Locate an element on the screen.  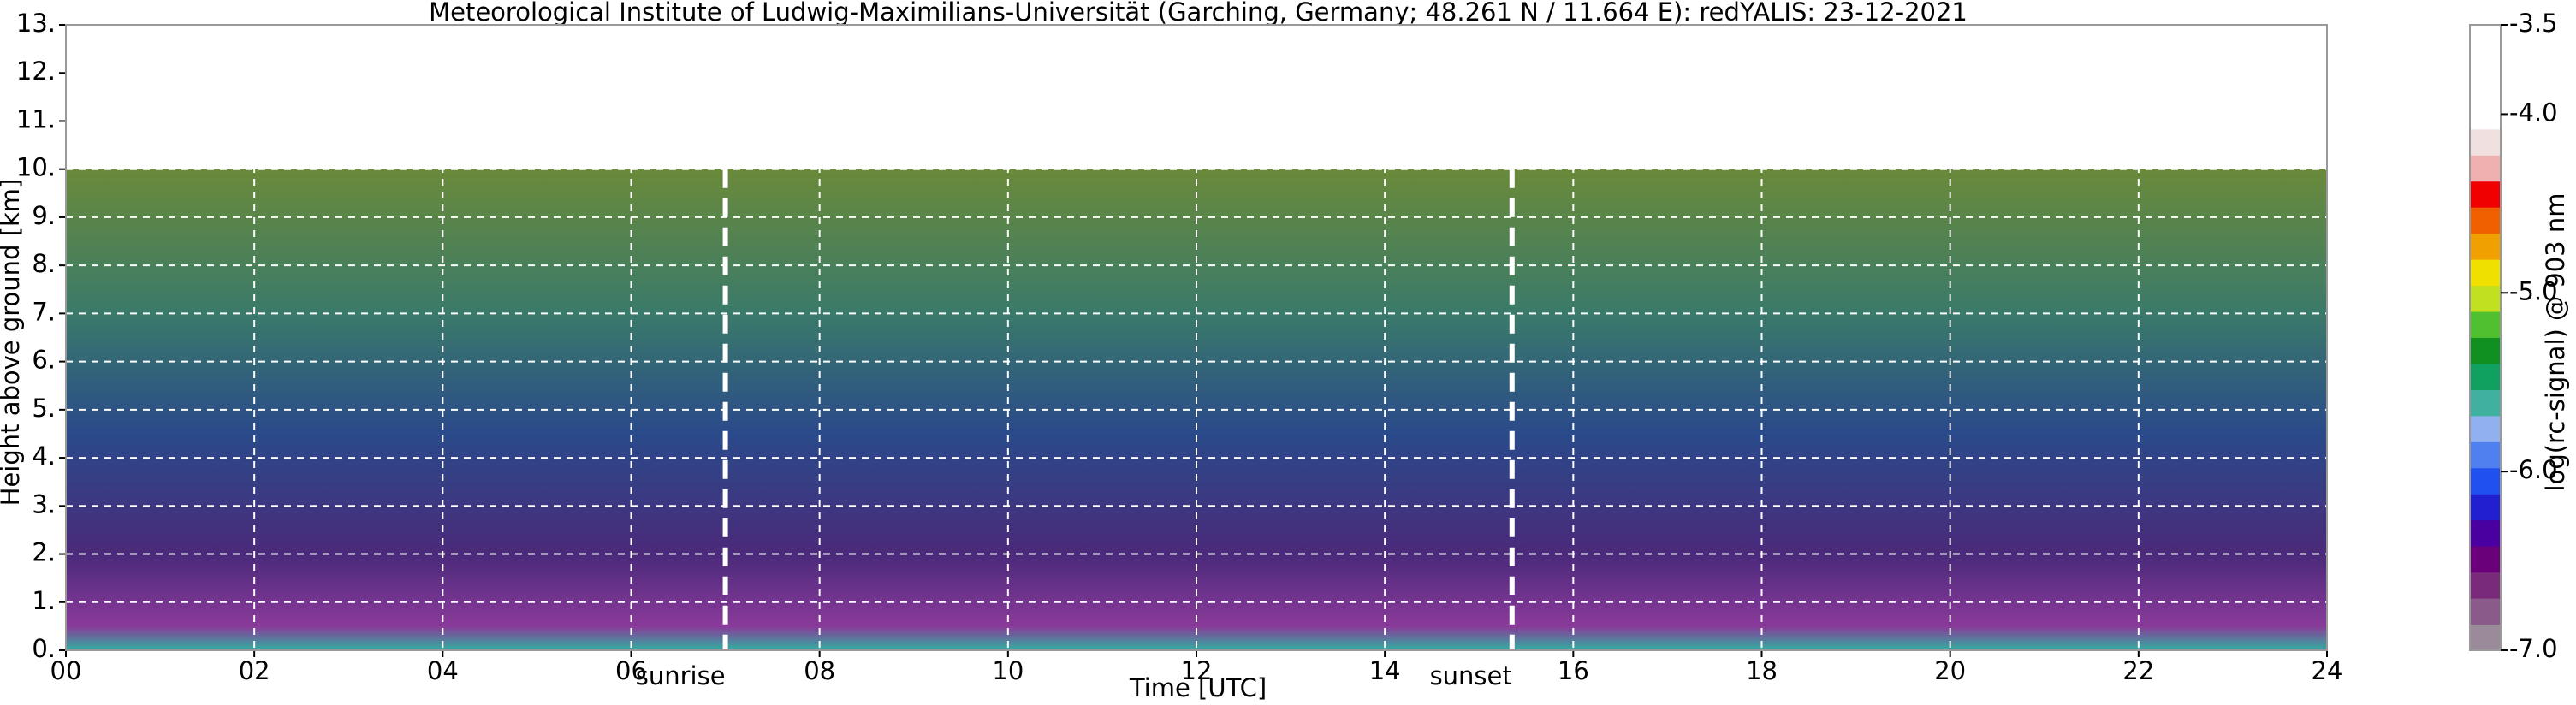
colorbar-frame is located at coordinates (2485, 337).